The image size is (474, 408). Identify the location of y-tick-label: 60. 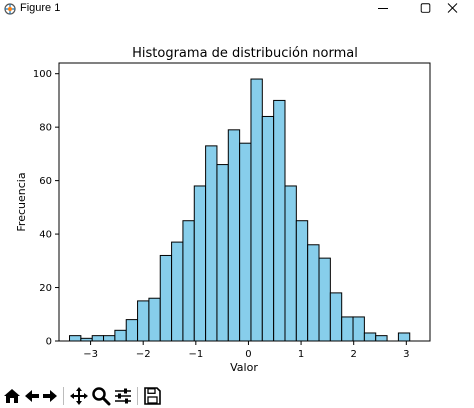
(45, 181).